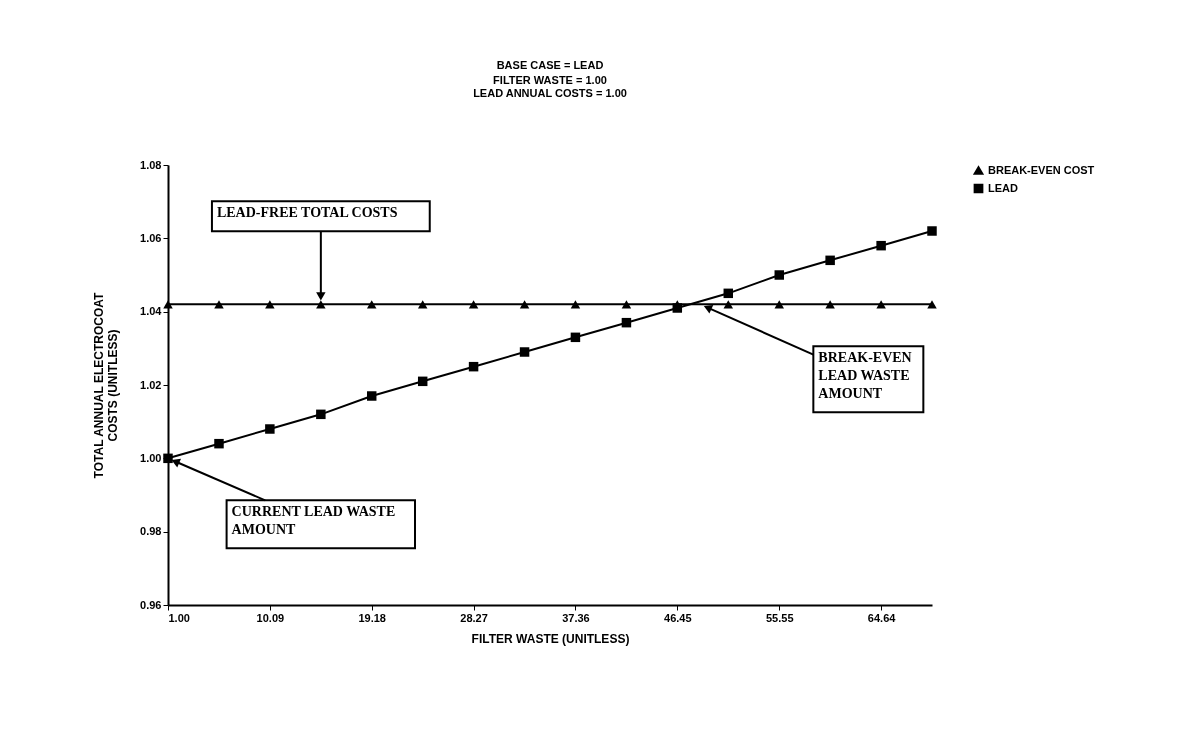  What do you see at coordinates (151, 164) in the screenshot?
I see `y-tick-label: 1.08` at bounding box center [151, 164].